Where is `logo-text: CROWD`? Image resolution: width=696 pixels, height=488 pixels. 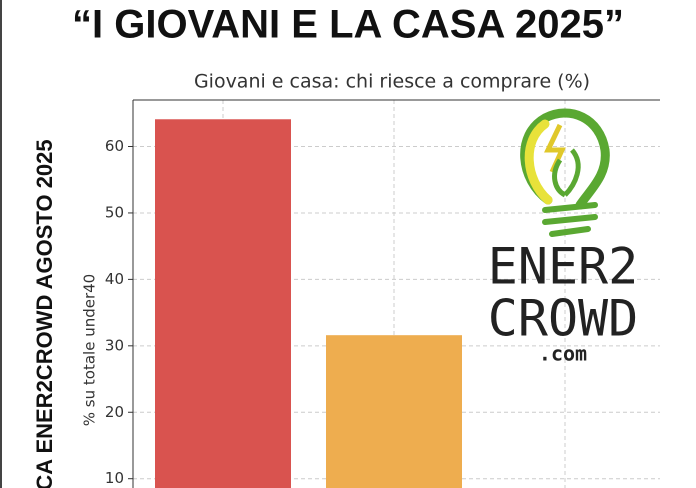
logo-text: CROWD is located at coordinates (563, 319).